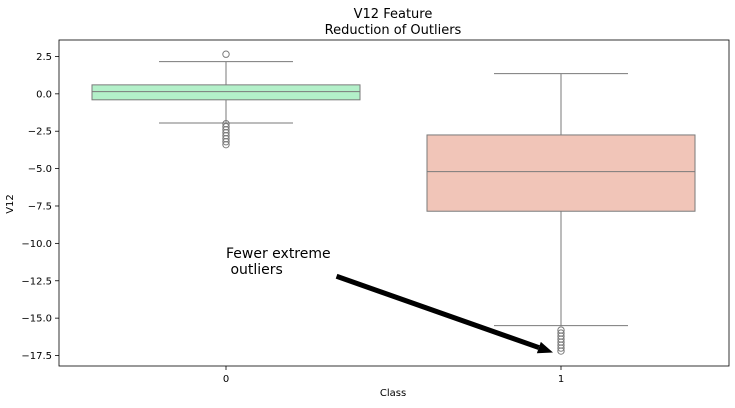 The image size is (735, 408). I want to click on x-tick-label: 1, so click(561, 379).